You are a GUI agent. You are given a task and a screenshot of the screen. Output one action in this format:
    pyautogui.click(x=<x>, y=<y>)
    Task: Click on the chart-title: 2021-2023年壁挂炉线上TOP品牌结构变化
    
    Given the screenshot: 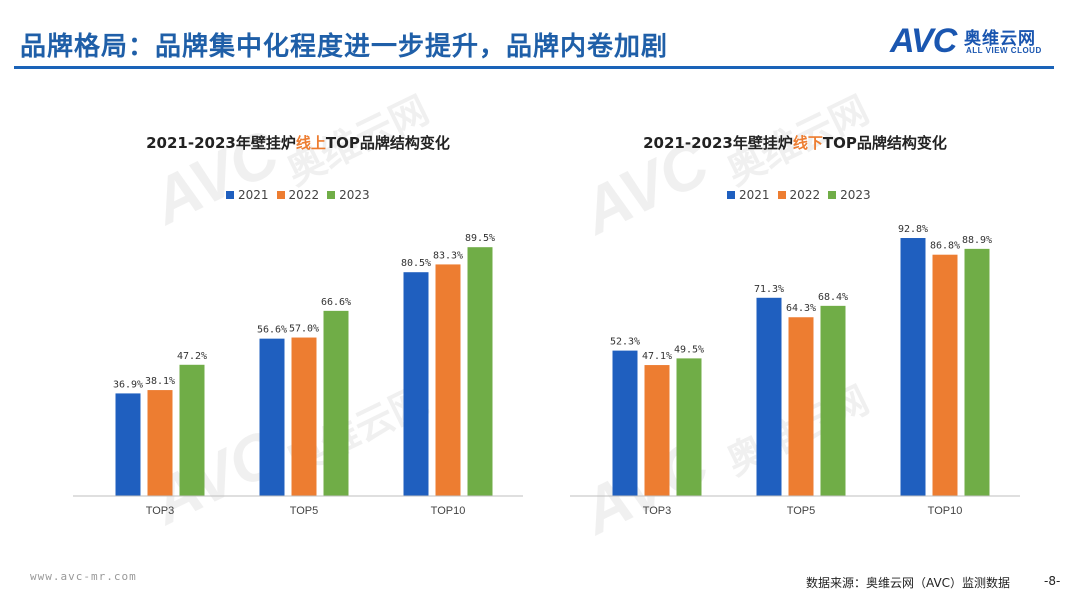 What is the action you would take?
    pyautogui.click(x=298, y=142)
    